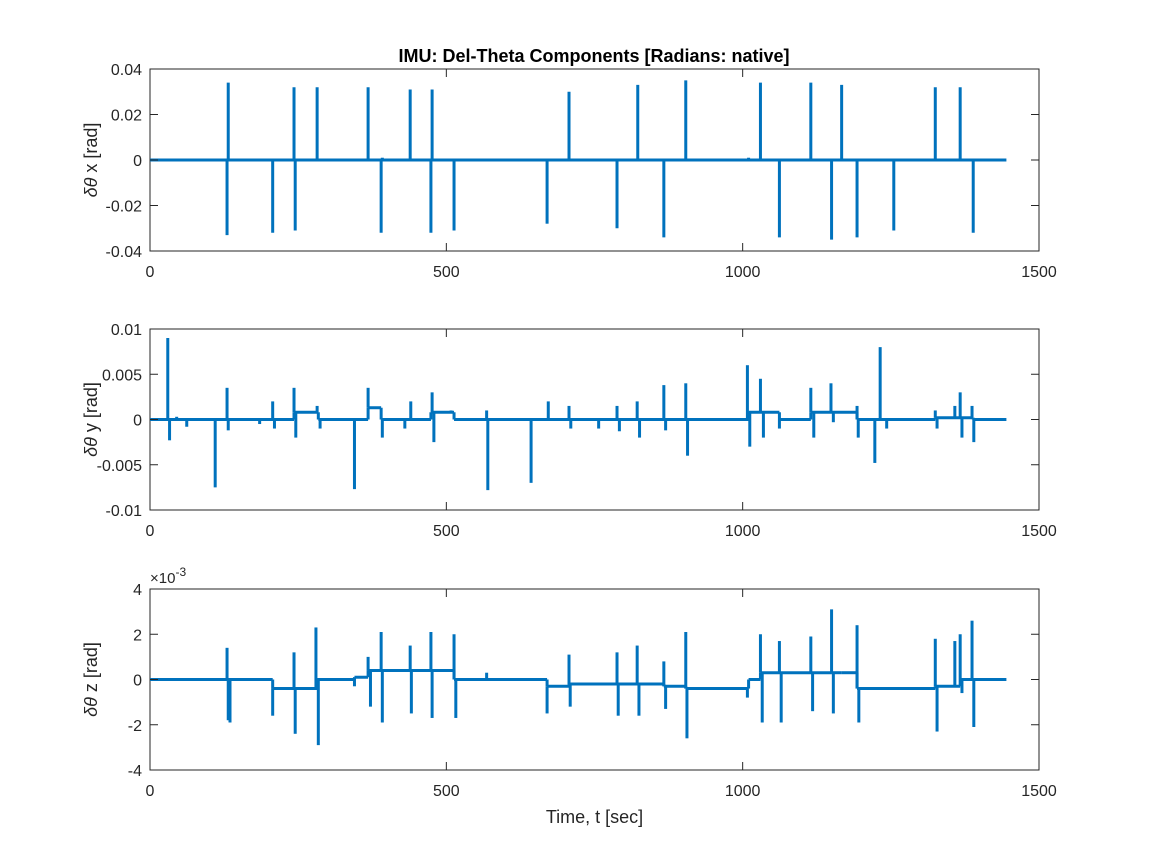  I want to click on y-tick-label: 0.005, so click(122, 375).